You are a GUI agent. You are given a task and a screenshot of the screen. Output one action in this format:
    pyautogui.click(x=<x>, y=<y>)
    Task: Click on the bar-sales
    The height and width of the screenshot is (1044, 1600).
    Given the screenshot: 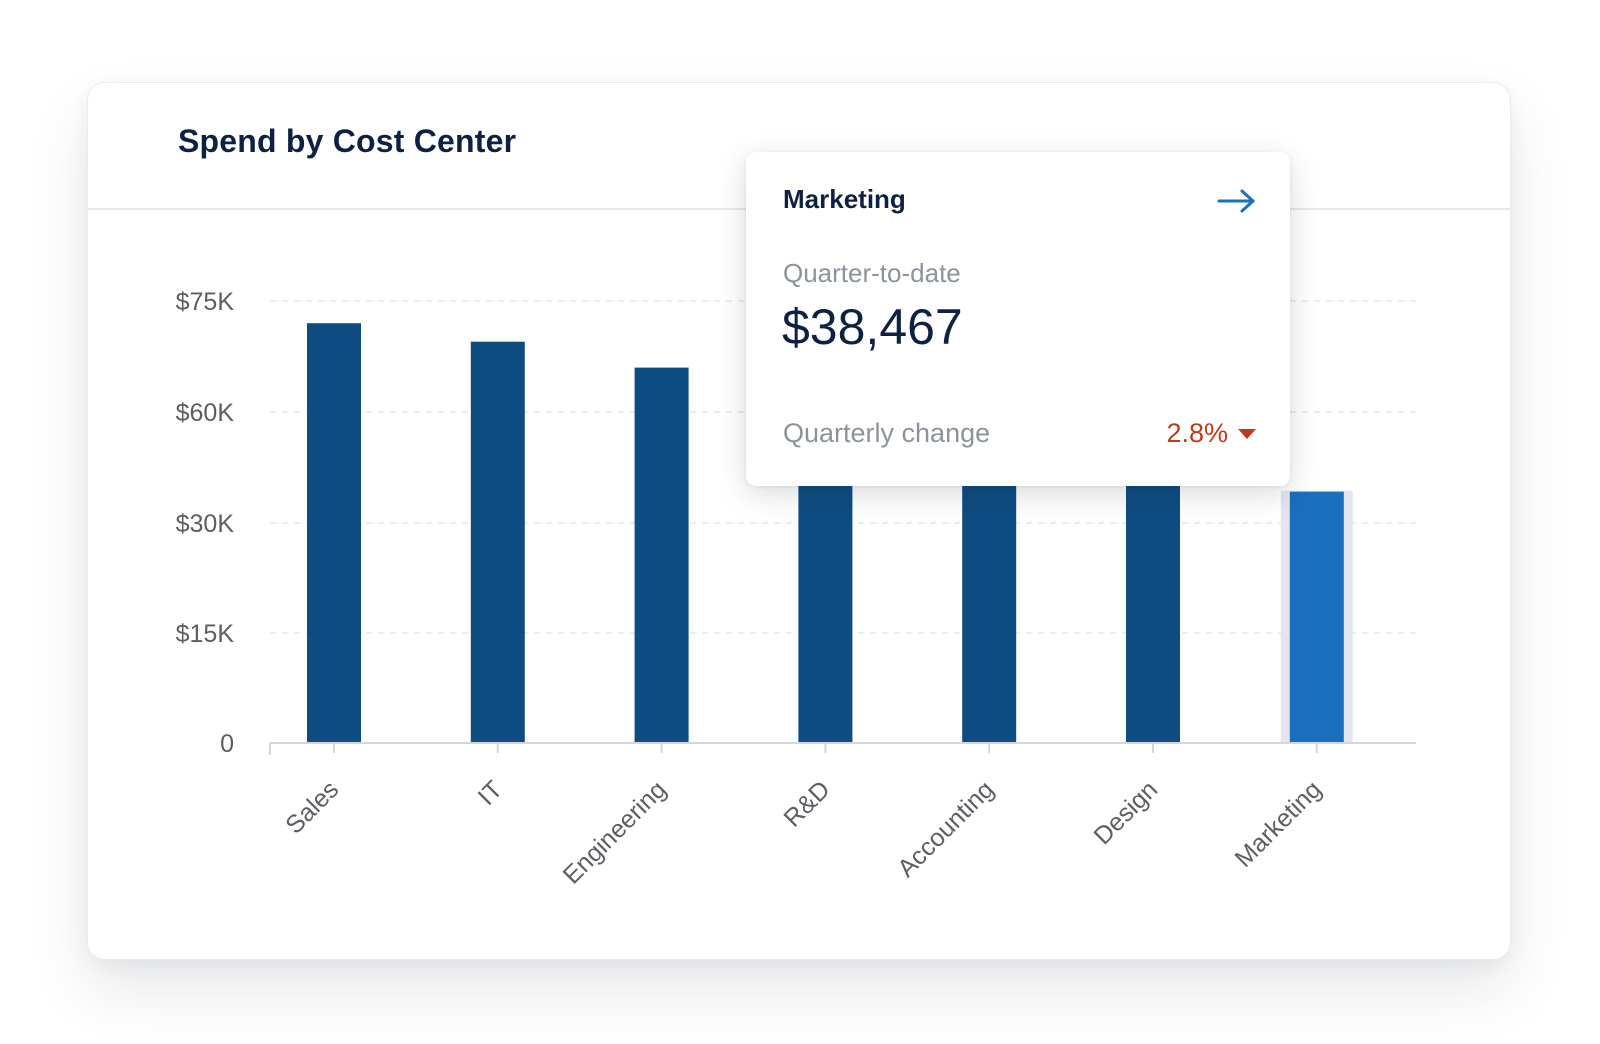 What is the action you would take?
    pyautogui.click(x=334, y=533)
    